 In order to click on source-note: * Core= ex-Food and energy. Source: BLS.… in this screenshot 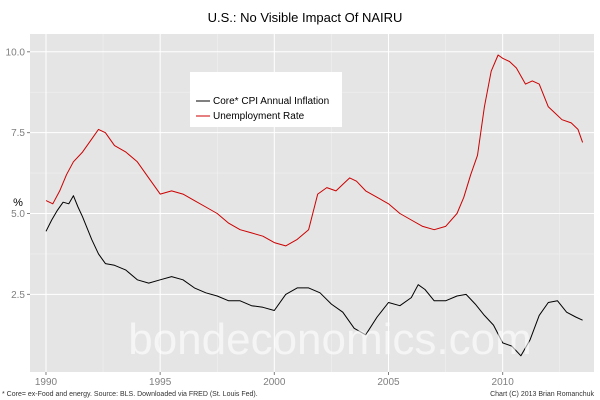, I will do `click(130, 394)`.